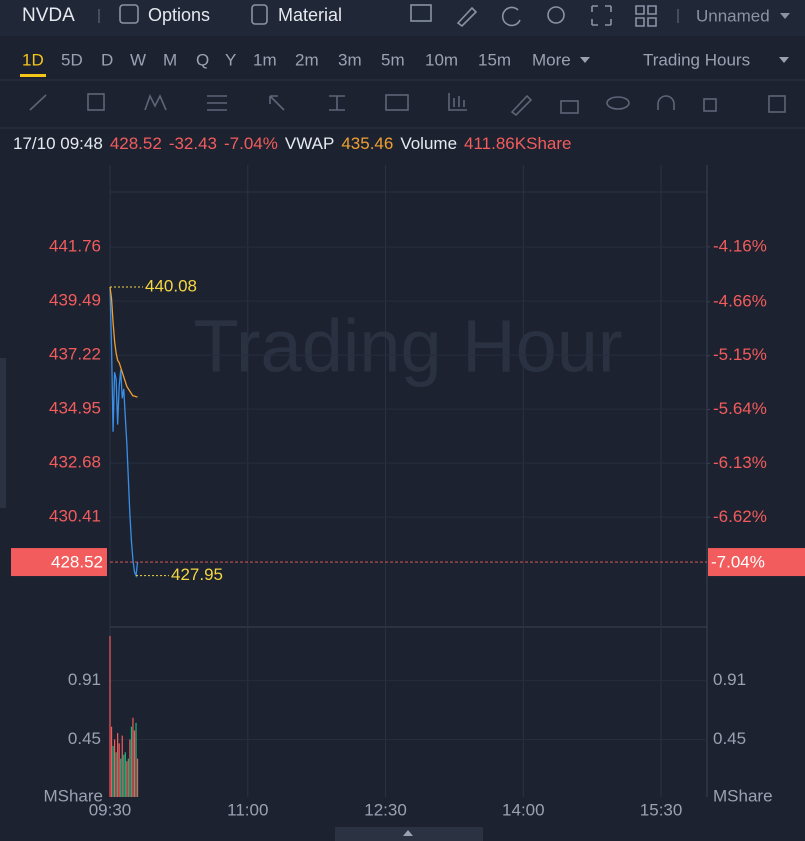 Image resolution: width=805 pixels, height=841 pixels. I want to click on x-tick-label: 11:00, so click(247, 809).